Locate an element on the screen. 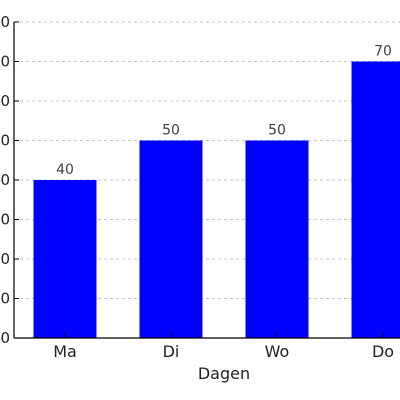 Image resolution: width=400 pixels, height=400 pixels. bar-di is located at coordinates (171, 239).